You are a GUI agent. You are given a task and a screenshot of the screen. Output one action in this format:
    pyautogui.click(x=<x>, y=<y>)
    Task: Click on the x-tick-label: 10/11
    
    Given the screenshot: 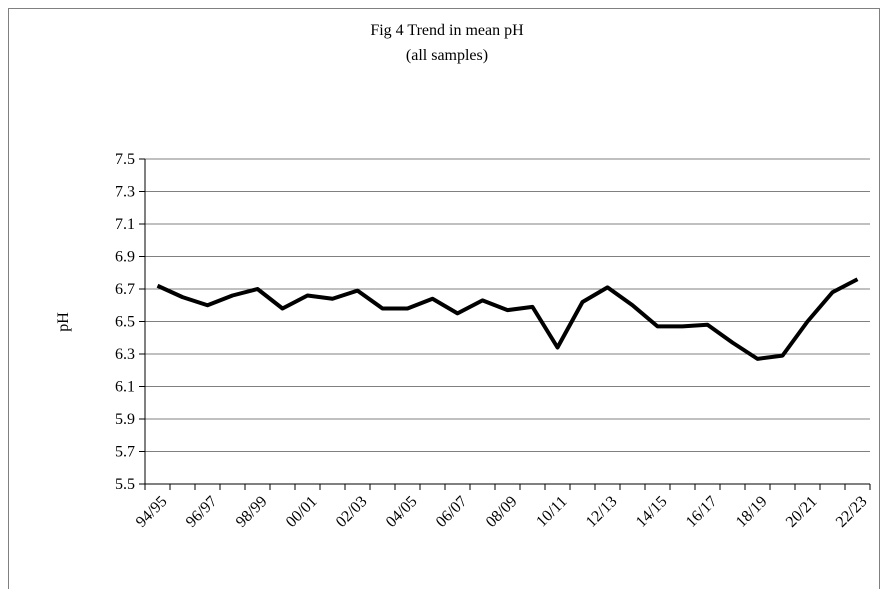 What is the action you would take?
    pyautogui.click(x=551, y=511)
    